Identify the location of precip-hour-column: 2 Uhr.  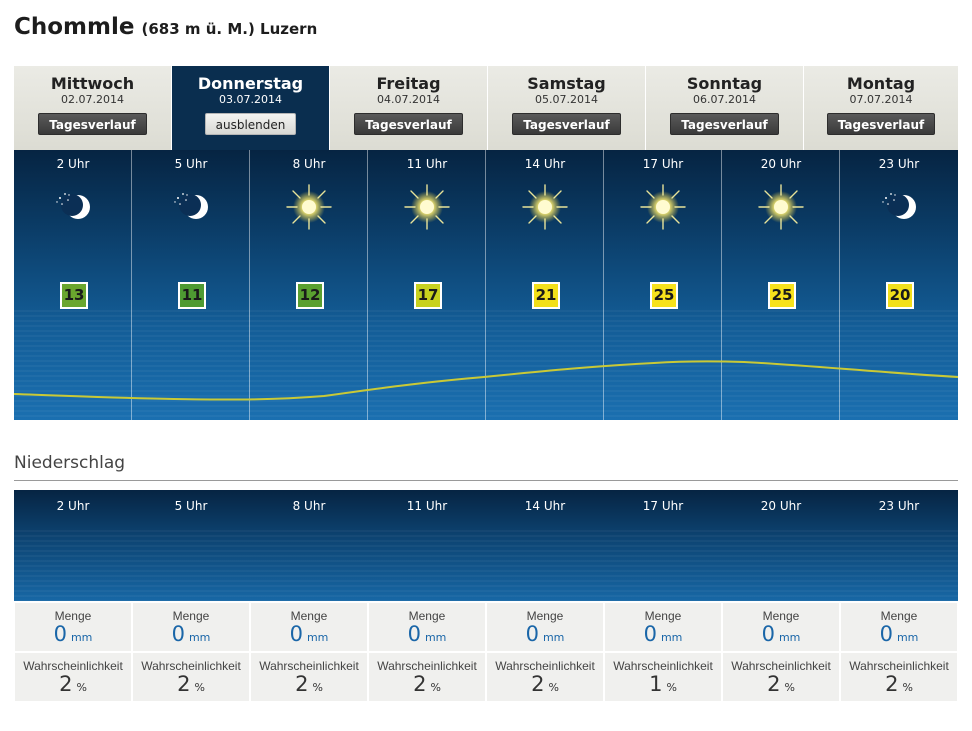
(73, 545).